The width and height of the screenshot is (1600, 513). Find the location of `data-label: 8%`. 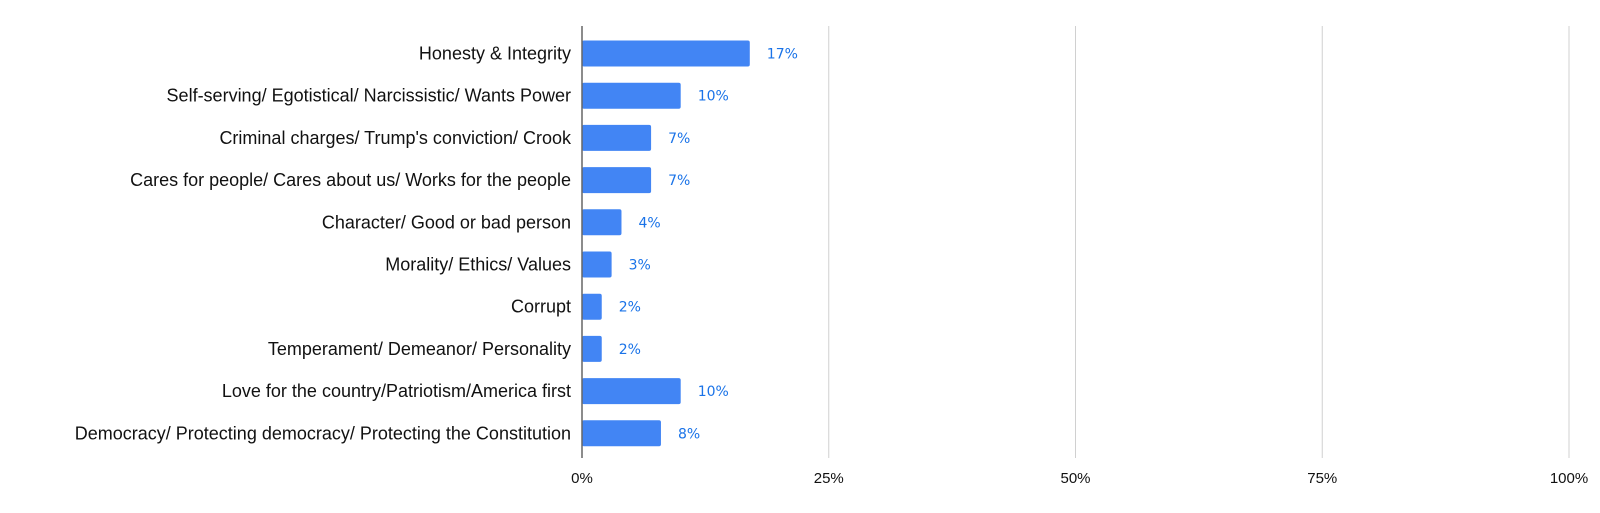

data-label: 8% is located at coordinates (689, 434).